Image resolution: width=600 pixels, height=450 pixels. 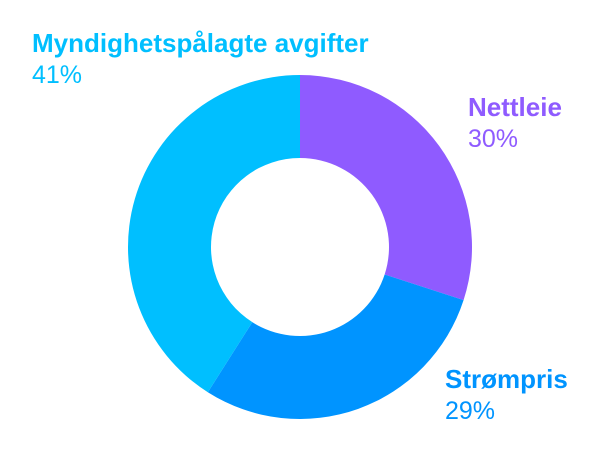 I want to click on slice-nettleie, so click(x=386, y=188).